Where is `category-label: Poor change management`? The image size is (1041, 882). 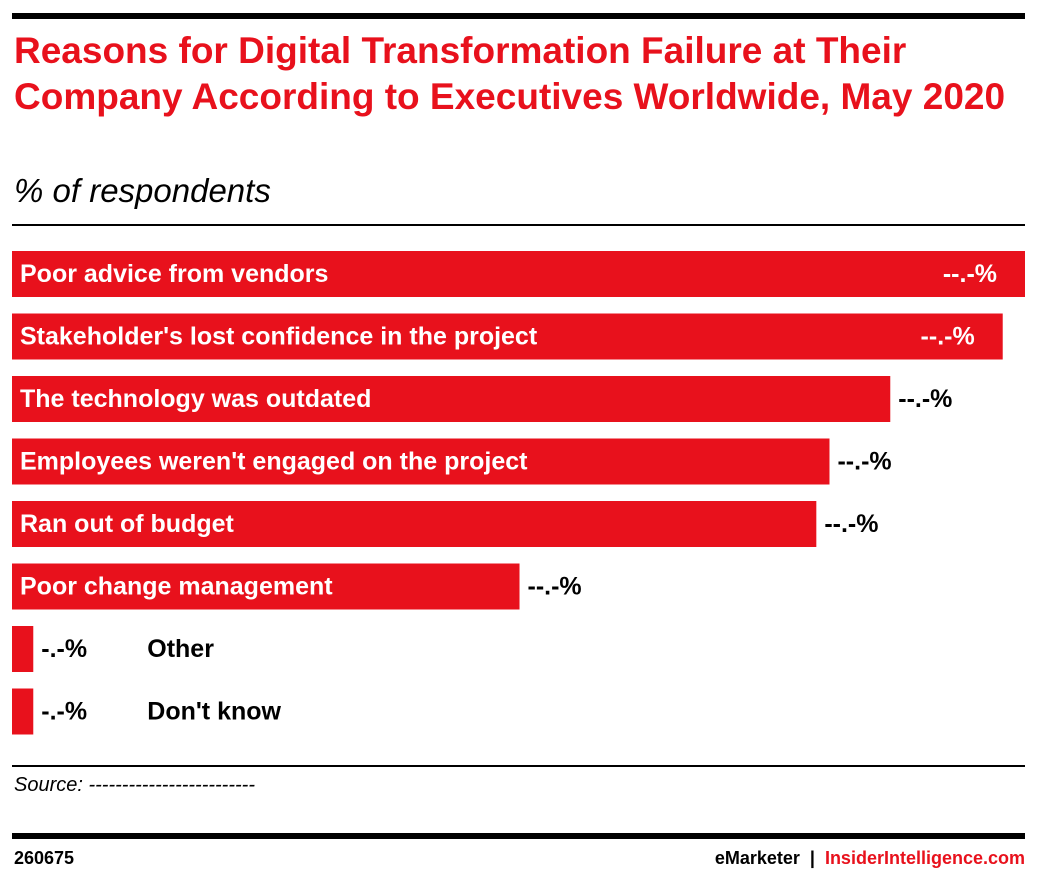
category-label: Poor change management is located at coordinates (176, 587).